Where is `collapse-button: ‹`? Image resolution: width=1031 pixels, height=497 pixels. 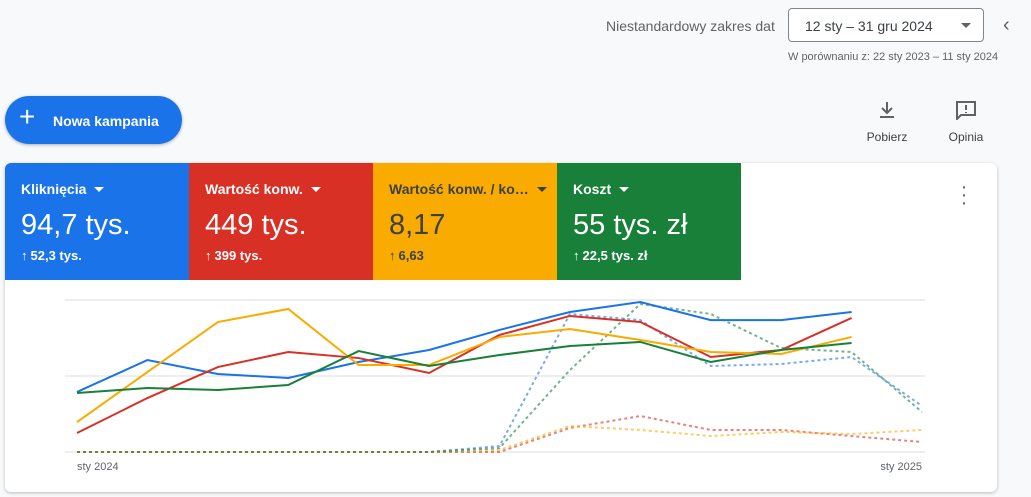
collapse-button: ‹ is located at coordinates (1006, 25).